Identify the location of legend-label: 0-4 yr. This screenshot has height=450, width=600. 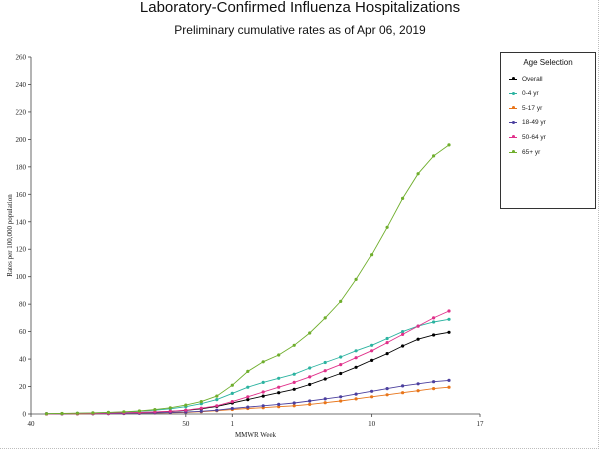
(530, 94).